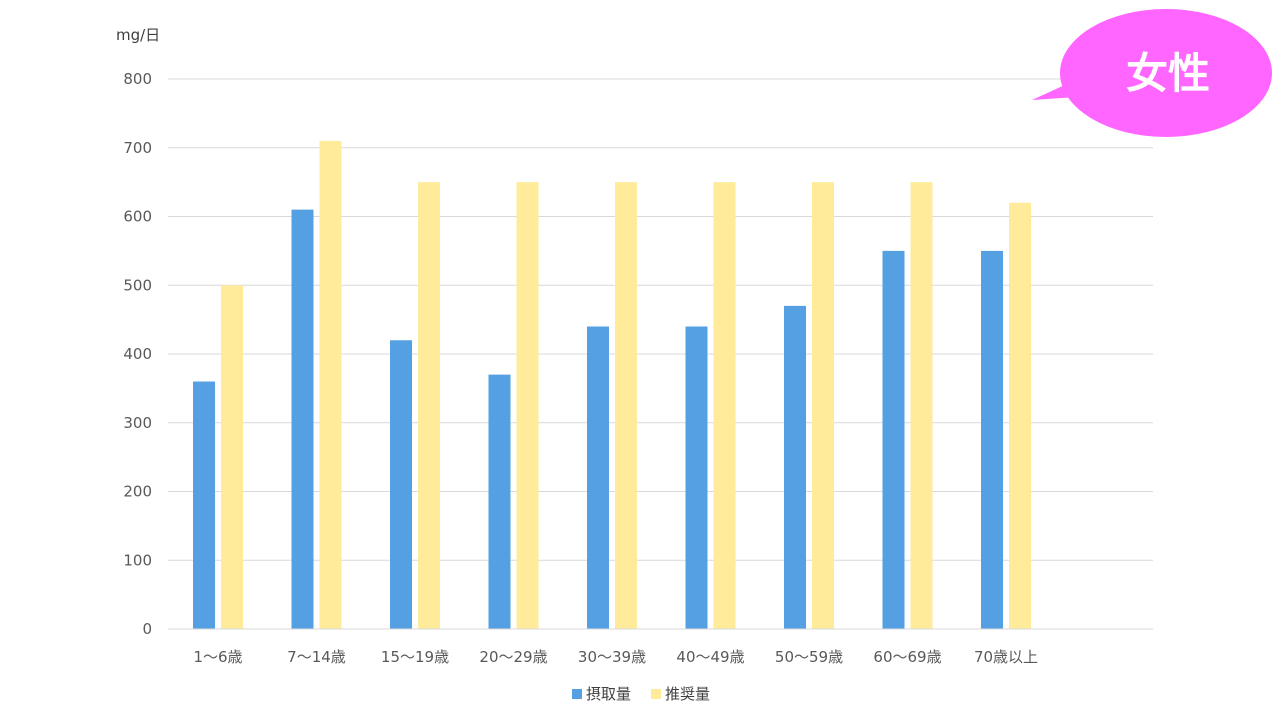 The height and width of the screenshot is (720, 1280). I want to click on x-tick-label: 60～69歳, so click(907, 657).